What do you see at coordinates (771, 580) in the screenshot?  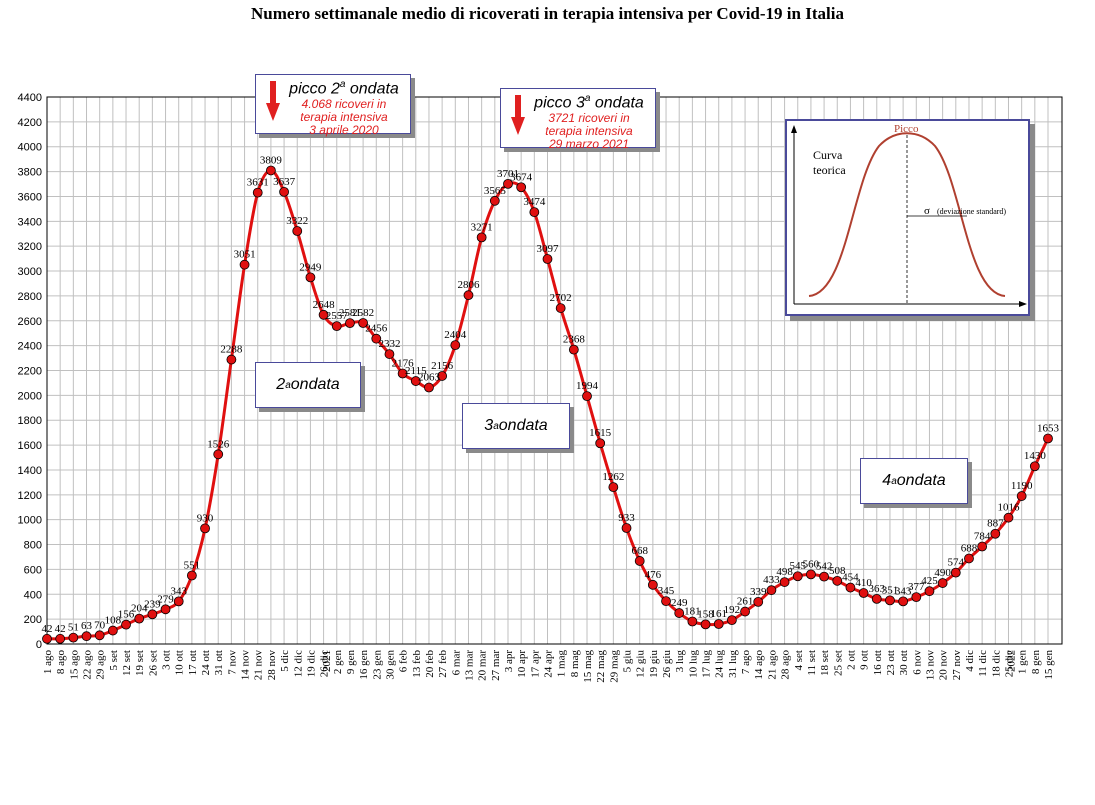 I see `data-label: 433` at bounding box center [771, 580].